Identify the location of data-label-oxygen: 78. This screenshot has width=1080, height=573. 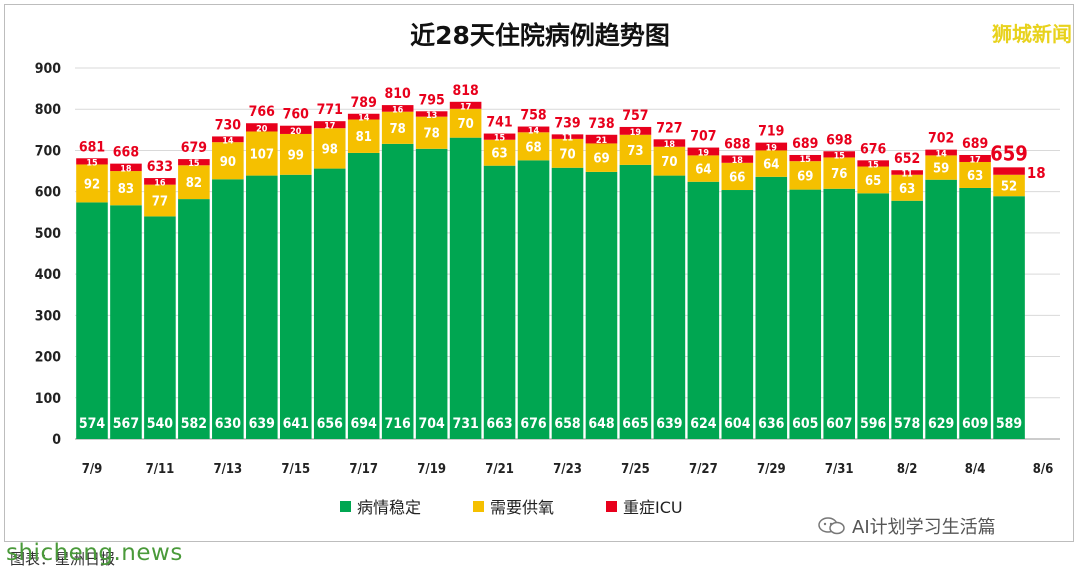
(431, 134).